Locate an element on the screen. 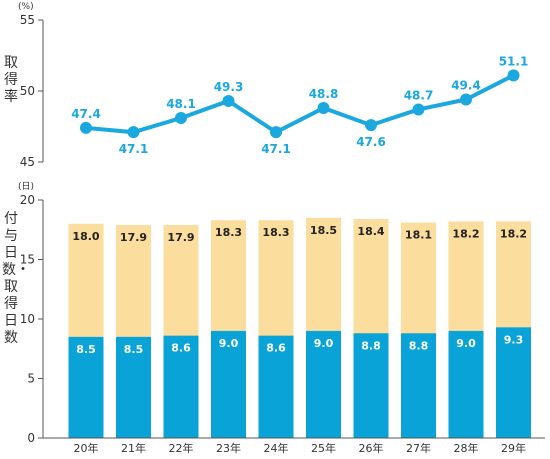  line-value-label: 48.7 is located at coordinates (419, 95).